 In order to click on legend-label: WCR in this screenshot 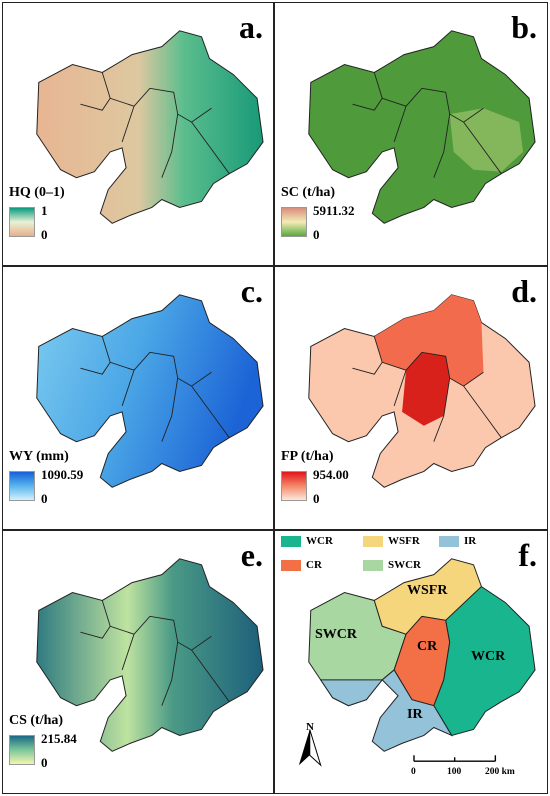, I will do `click(319, 541)`.